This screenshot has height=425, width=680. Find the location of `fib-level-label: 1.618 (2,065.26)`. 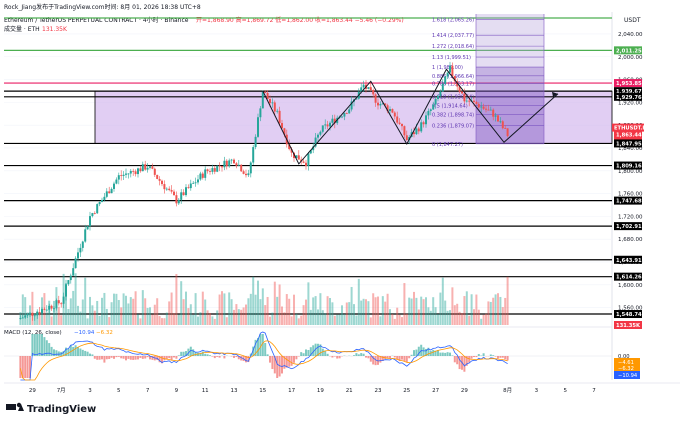

fib-level-label: 1.618 (2,065.26) is located at coordinates (453, 21).